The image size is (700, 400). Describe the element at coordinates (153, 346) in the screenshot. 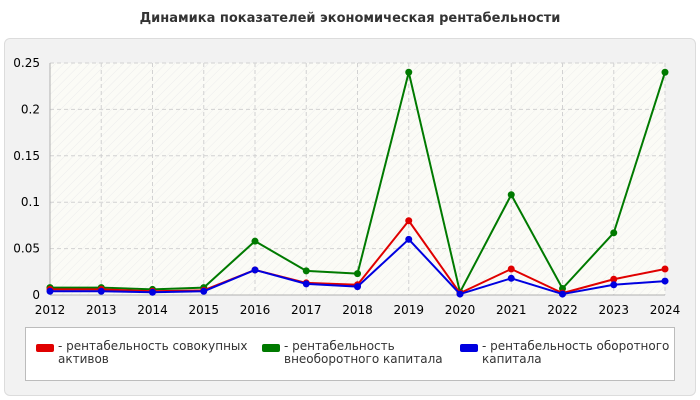

I see `legend-label-line-1: - рентабельность совокупных` at that location.